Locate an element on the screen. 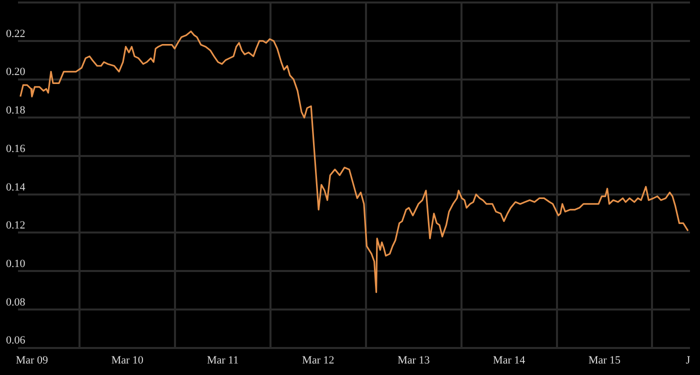 This screenshot has height=375, width=700. x-tick-label: Mar 13 is located at coordinates (414, 360).